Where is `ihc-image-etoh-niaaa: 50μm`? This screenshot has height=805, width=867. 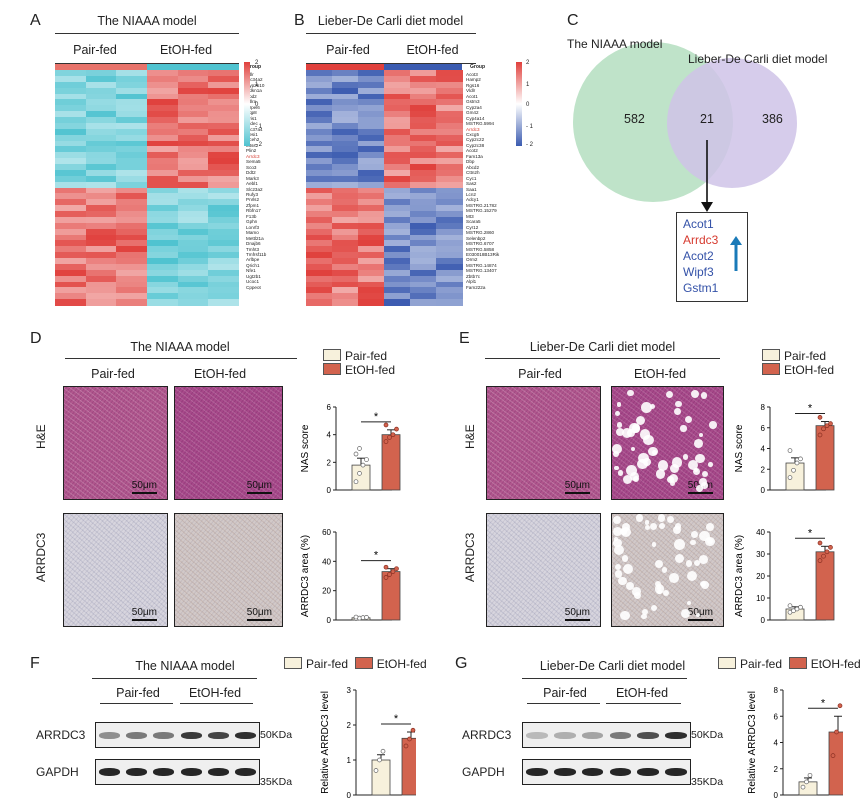 ihc-image-etoh-niaaa: 50μm is located at coordinates (228, 570).